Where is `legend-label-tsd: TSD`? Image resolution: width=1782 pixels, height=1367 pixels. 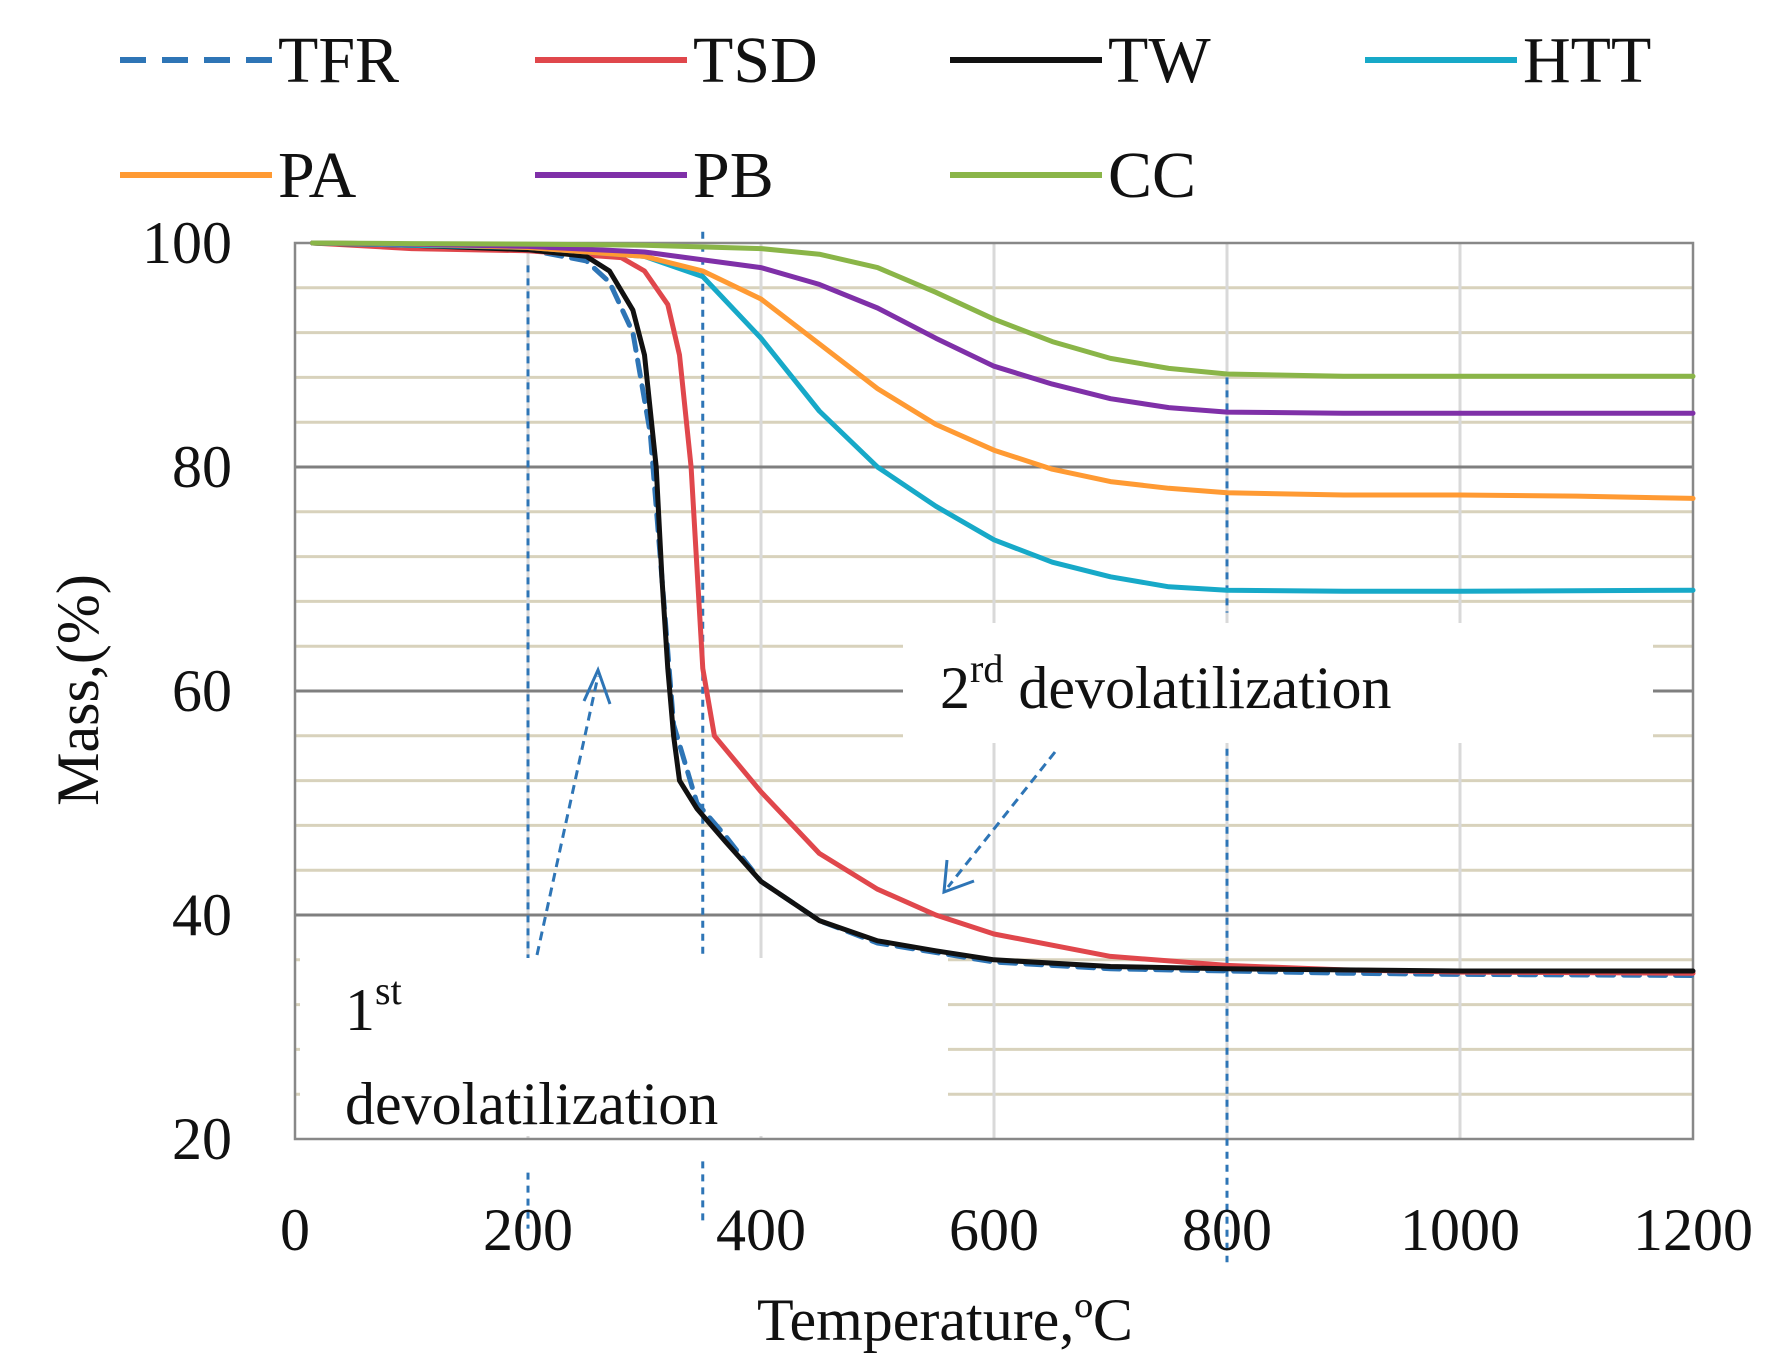
legend-label-tsd: TSD is located at coordinates (755, 60).